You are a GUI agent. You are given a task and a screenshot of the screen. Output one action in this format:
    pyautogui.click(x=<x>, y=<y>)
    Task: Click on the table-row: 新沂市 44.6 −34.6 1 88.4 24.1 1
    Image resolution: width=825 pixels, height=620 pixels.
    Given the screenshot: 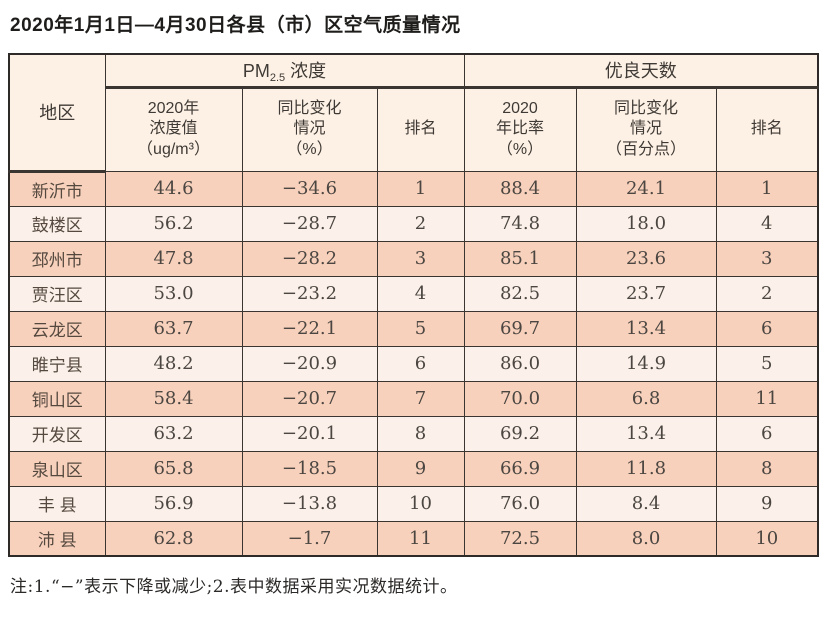 What is the action you would take?
    pyautogui.click(x=413, y=188)
    